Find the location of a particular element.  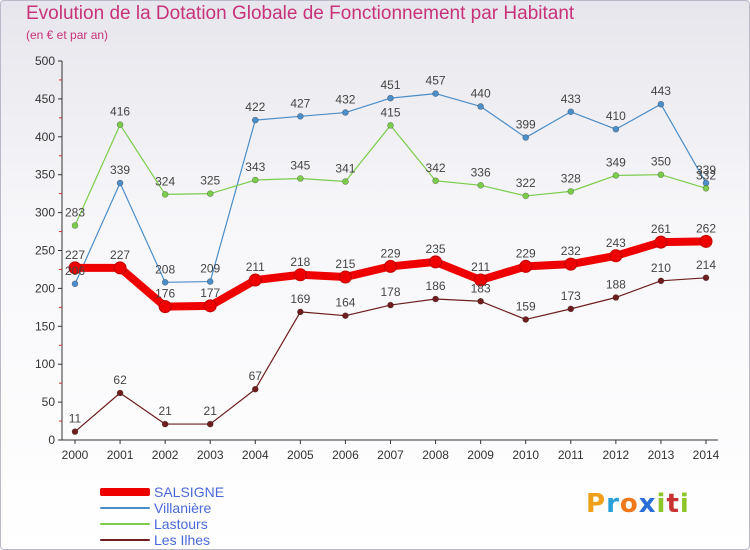

data-label-les-ilhes: 21 is located at coordinates (211, 411).